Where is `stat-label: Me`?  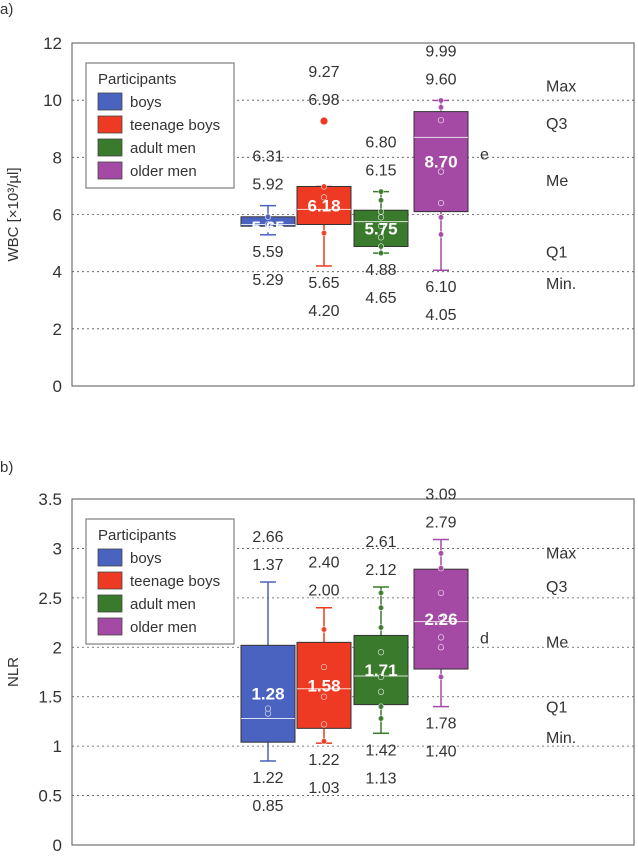 stat-label: Me is located at coordinates (557, 181).